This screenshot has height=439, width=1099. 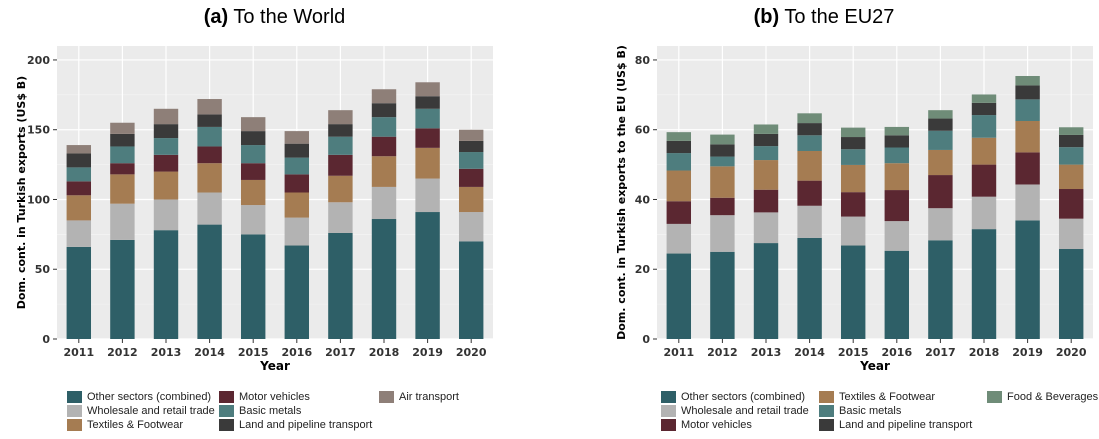 What do you see at coordinates (419, 397) in the screenshot?
I see `legend-item: Air transport` at bounding box center [419, 397].